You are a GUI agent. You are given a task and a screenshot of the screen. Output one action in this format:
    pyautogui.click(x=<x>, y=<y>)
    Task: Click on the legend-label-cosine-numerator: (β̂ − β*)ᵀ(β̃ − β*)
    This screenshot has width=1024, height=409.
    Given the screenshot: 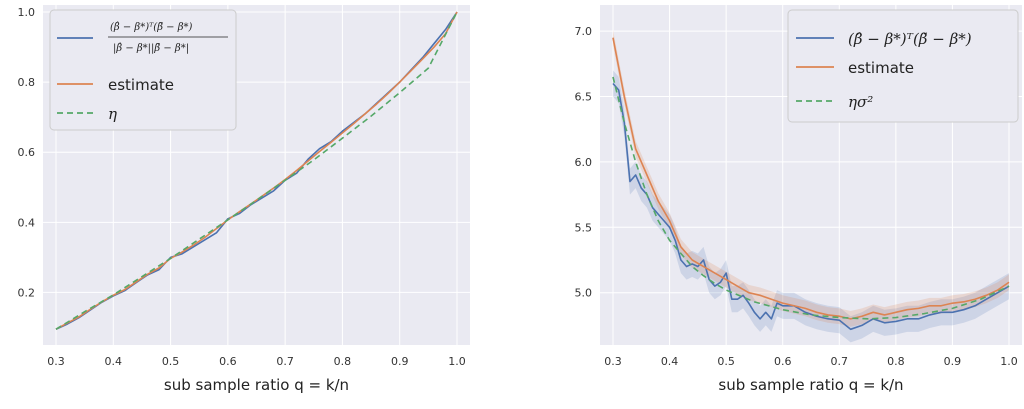 What is the action you would take?
    pyautogui.click(x=151, y=27)
    